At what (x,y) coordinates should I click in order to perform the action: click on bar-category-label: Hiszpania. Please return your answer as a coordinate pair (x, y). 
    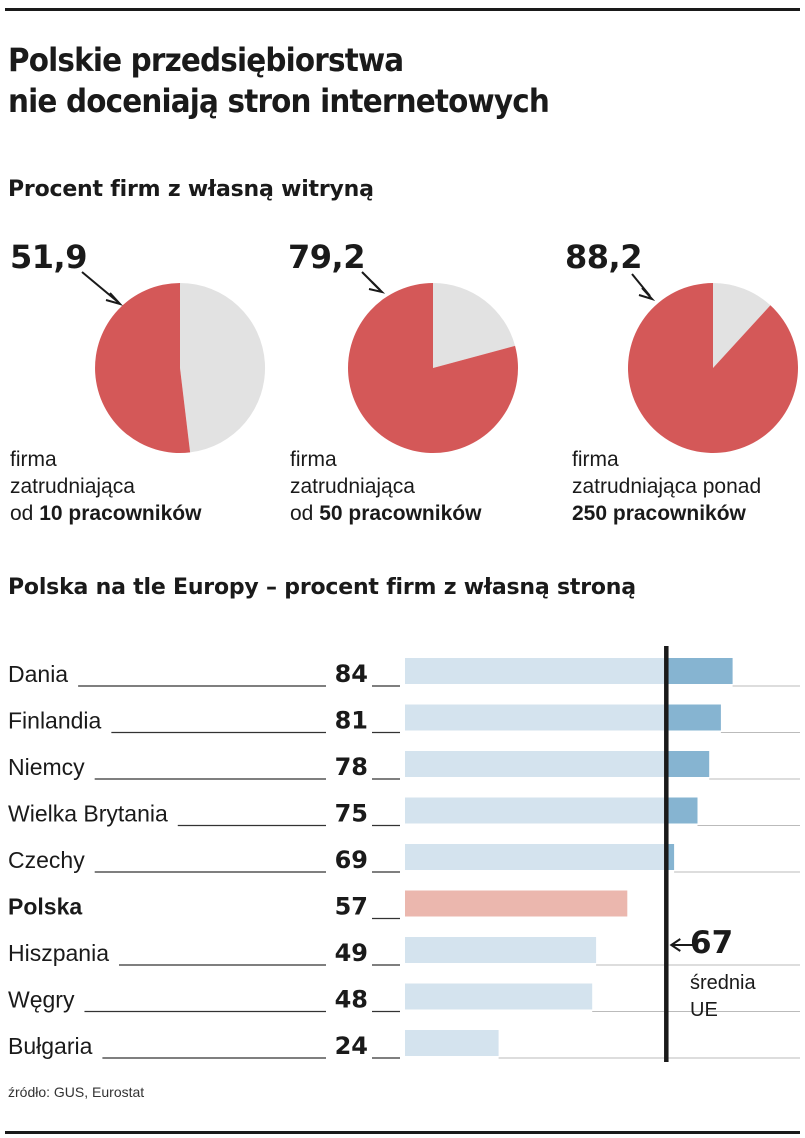
    Looking at the image, I should click on (58, 953).